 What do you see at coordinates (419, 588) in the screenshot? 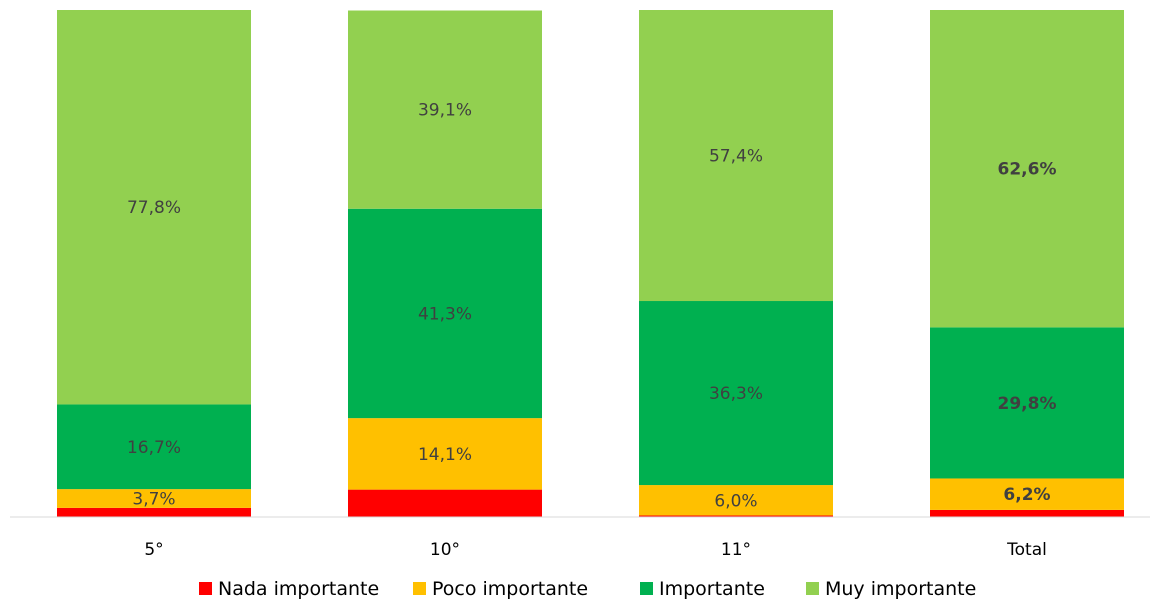
I see `legend-swatch-poco-importante` at bounding box center [419, 588].